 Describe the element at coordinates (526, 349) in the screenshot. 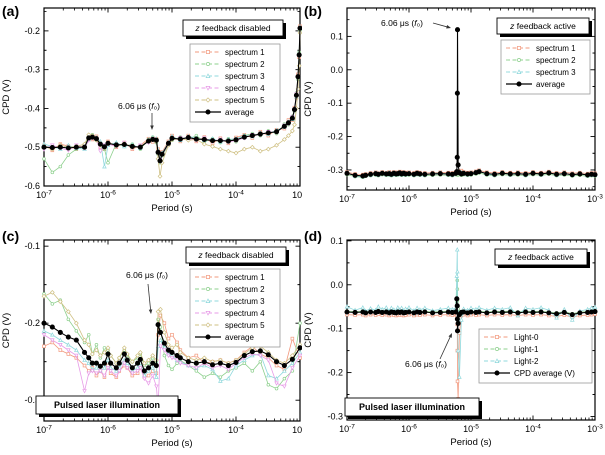

I see `legend-label: Light-1` at that location.